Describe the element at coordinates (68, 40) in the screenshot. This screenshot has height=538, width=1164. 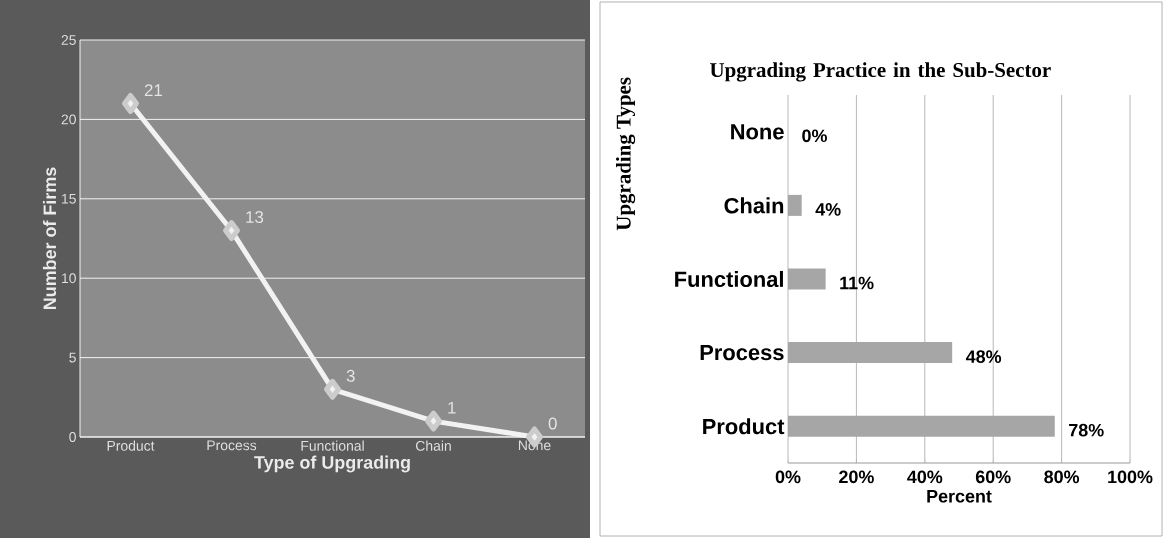
I see `y-tick-label: 25` at that location.